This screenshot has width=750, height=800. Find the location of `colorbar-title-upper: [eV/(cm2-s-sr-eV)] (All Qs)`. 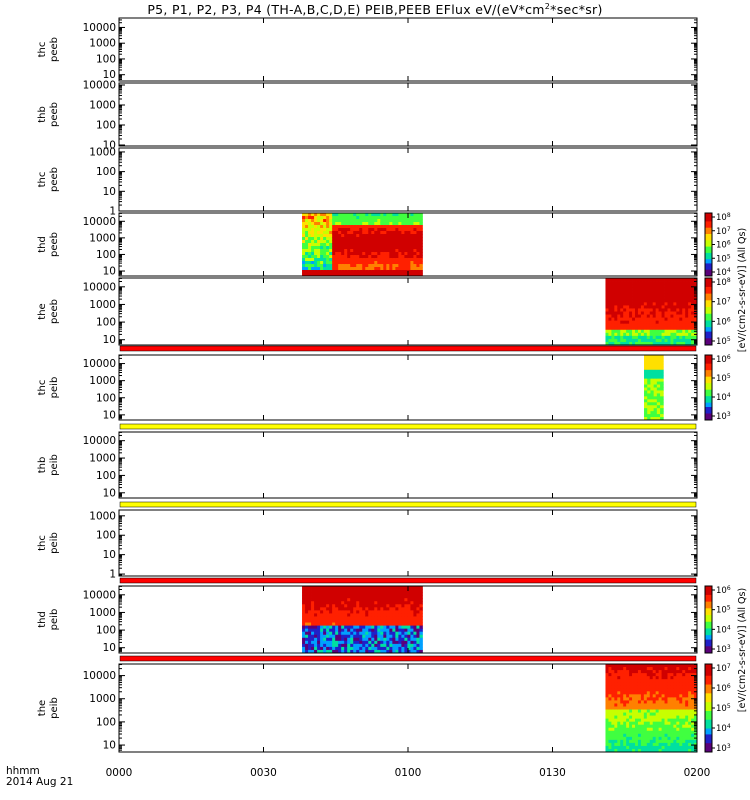

colorbar-title-upper: [eV/(cm2-s-sr-eV)] (All Qs) is located at coordinates (742, 290).